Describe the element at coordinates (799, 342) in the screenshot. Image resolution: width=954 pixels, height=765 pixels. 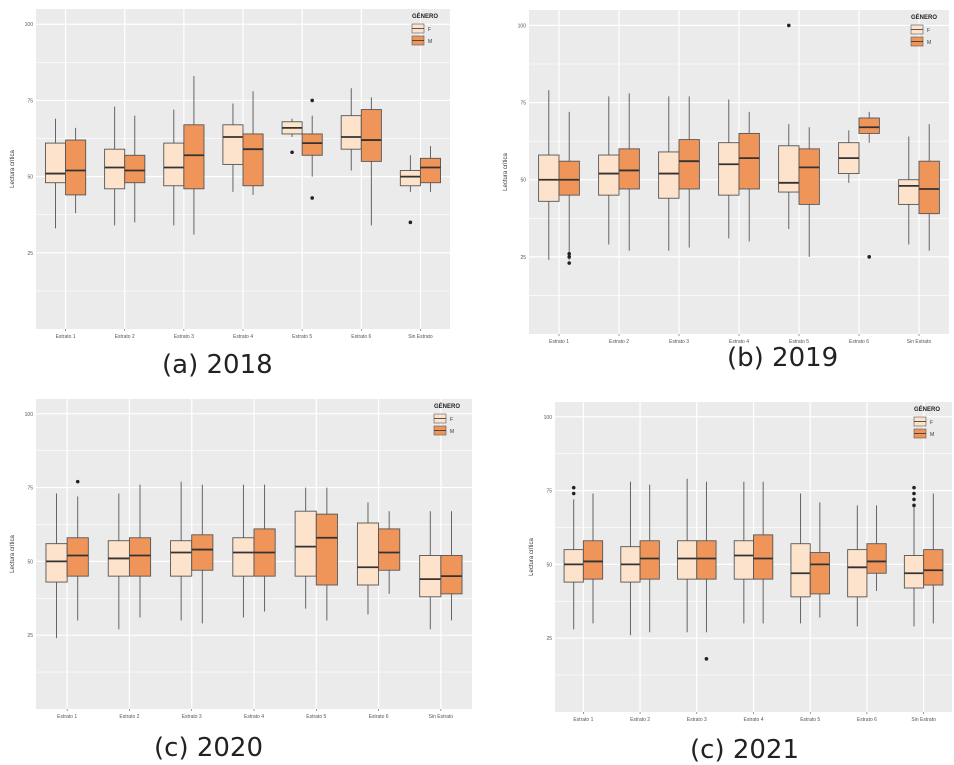
I see `x-tick-label: Estrato 5` at that location.